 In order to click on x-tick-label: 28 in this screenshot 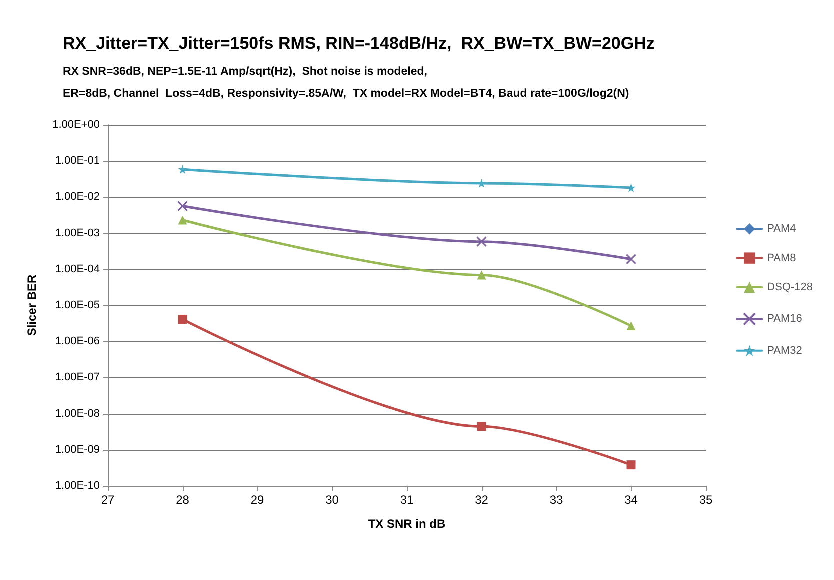, I will do `click(183, 500)`.